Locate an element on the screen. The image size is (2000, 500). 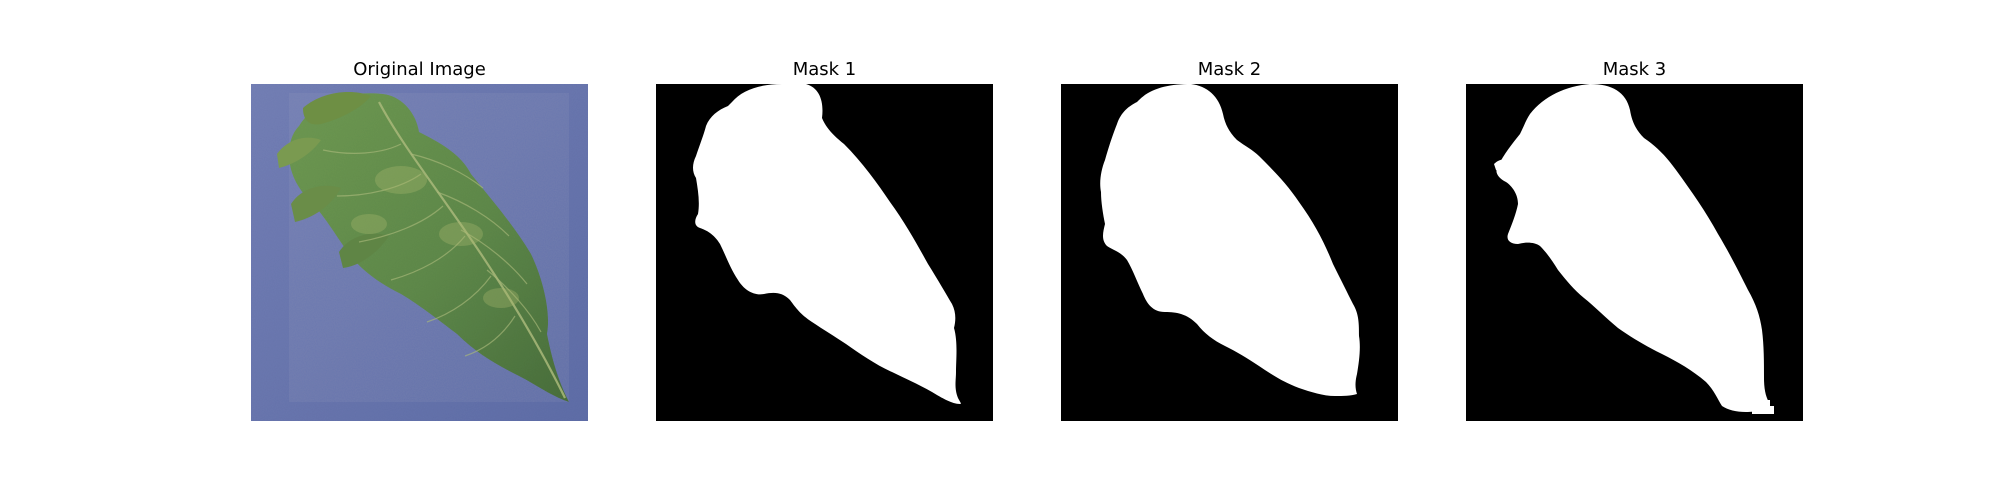
leaf-lobe-low is located at coordinates (364, 250).